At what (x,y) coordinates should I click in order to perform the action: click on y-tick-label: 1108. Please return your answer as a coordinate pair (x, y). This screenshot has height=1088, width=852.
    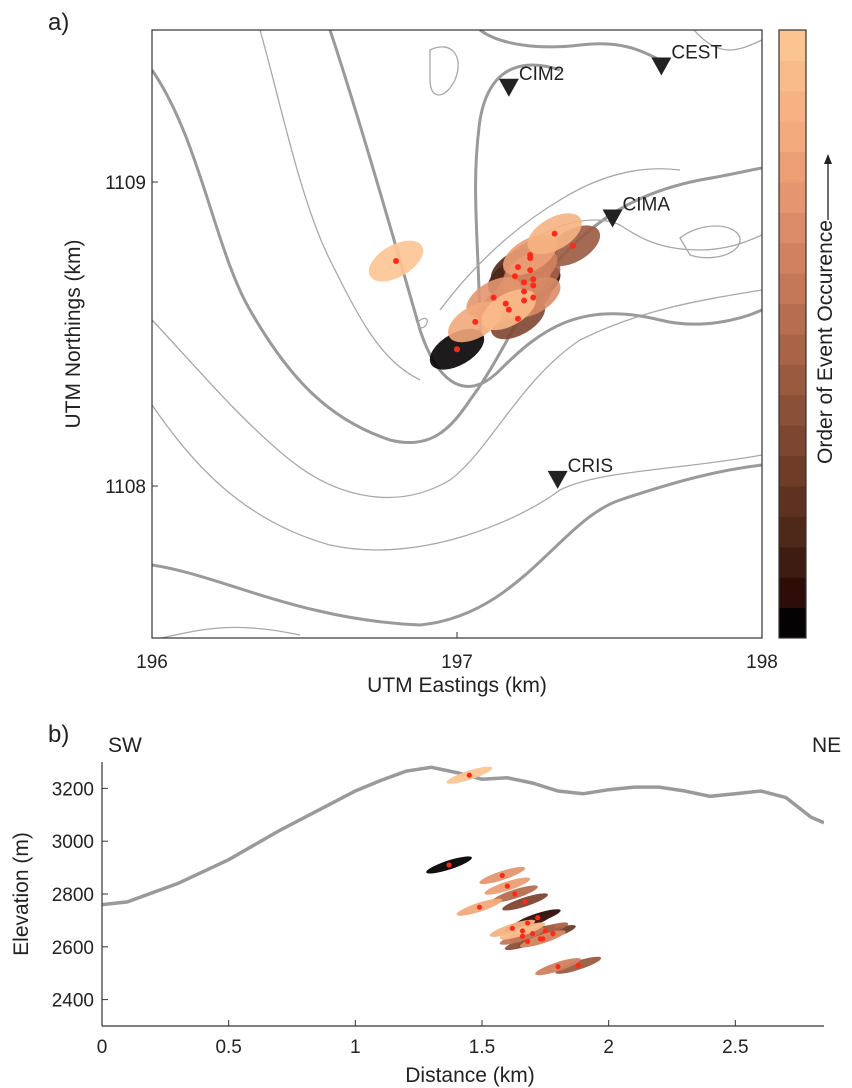
    Looking at the image, I should click on (125, 487).